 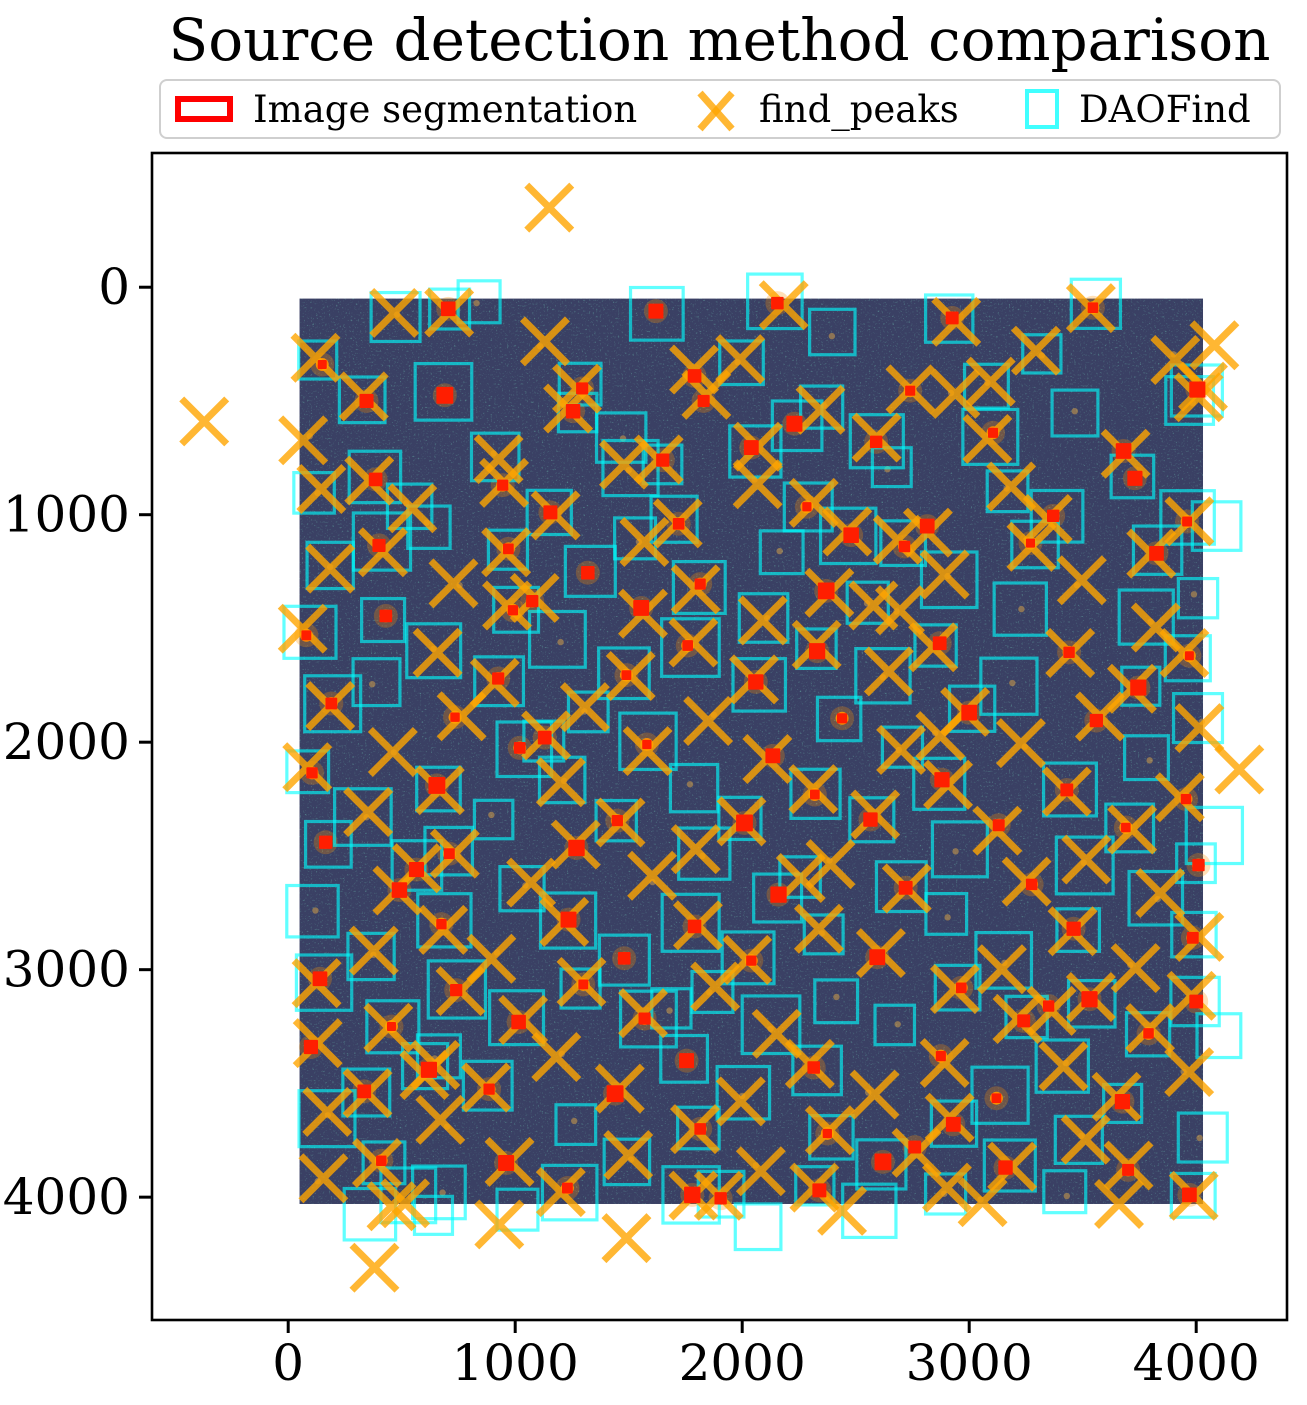 I want to click on red-rectangle-swatch-icon, so click(x=204, y=109).